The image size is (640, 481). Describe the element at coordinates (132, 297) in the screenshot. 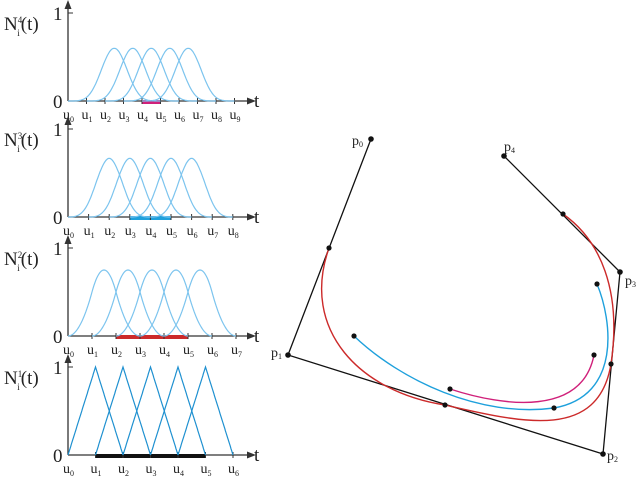

I see `basis-chart-degree-2: 10 tN2 i(t)u0 u1 u2 u3 u4 u5 u6 u7` at that location.